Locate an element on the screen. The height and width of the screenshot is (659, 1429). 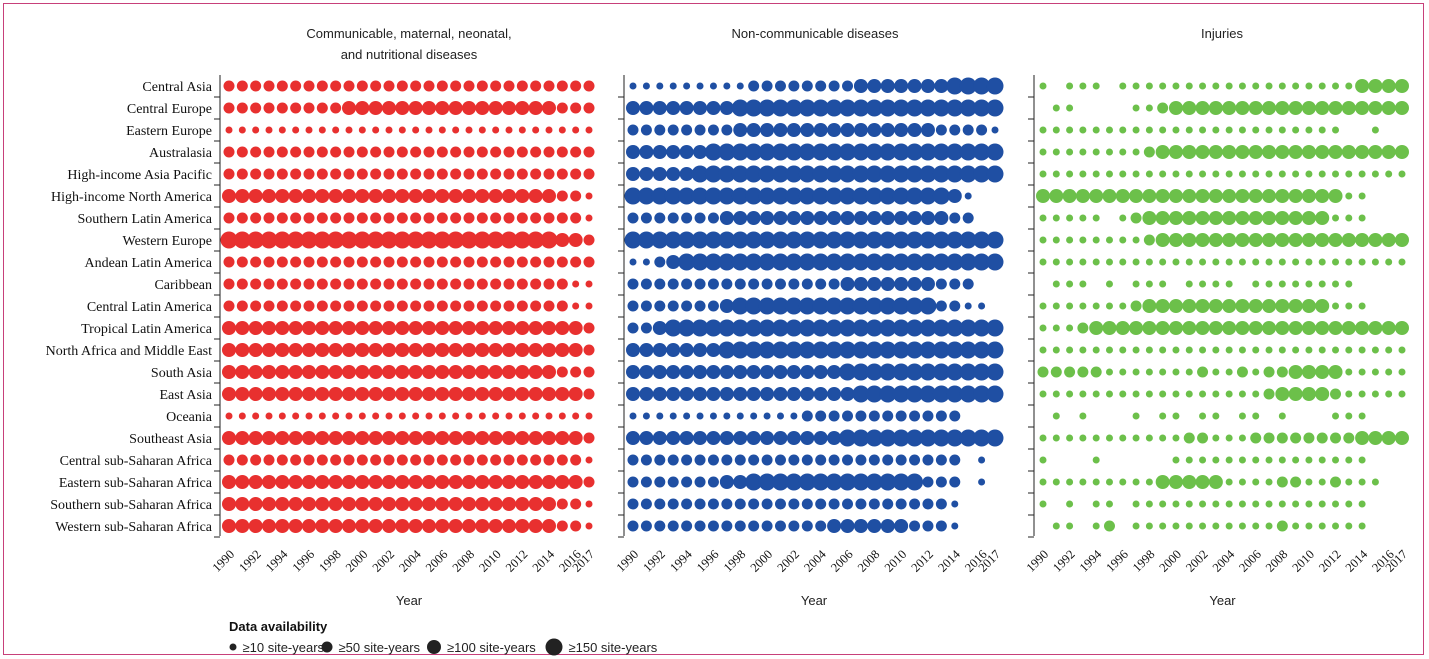
region-label: Australasia is located at coordinates (181, 153).